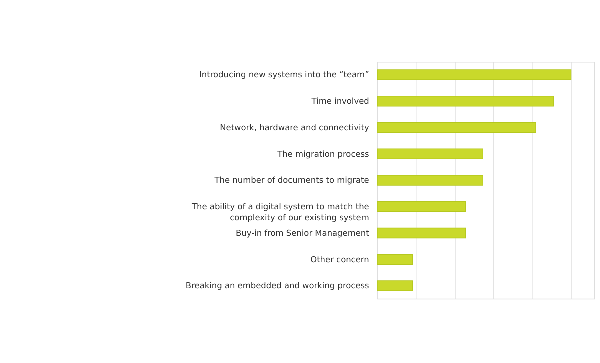 This screenshot has height=363, width=600. What do you see at coordinates (340, 259) in the screenshot?
I see `y-tick-label: Other concern` at bounding box center [340, 259].